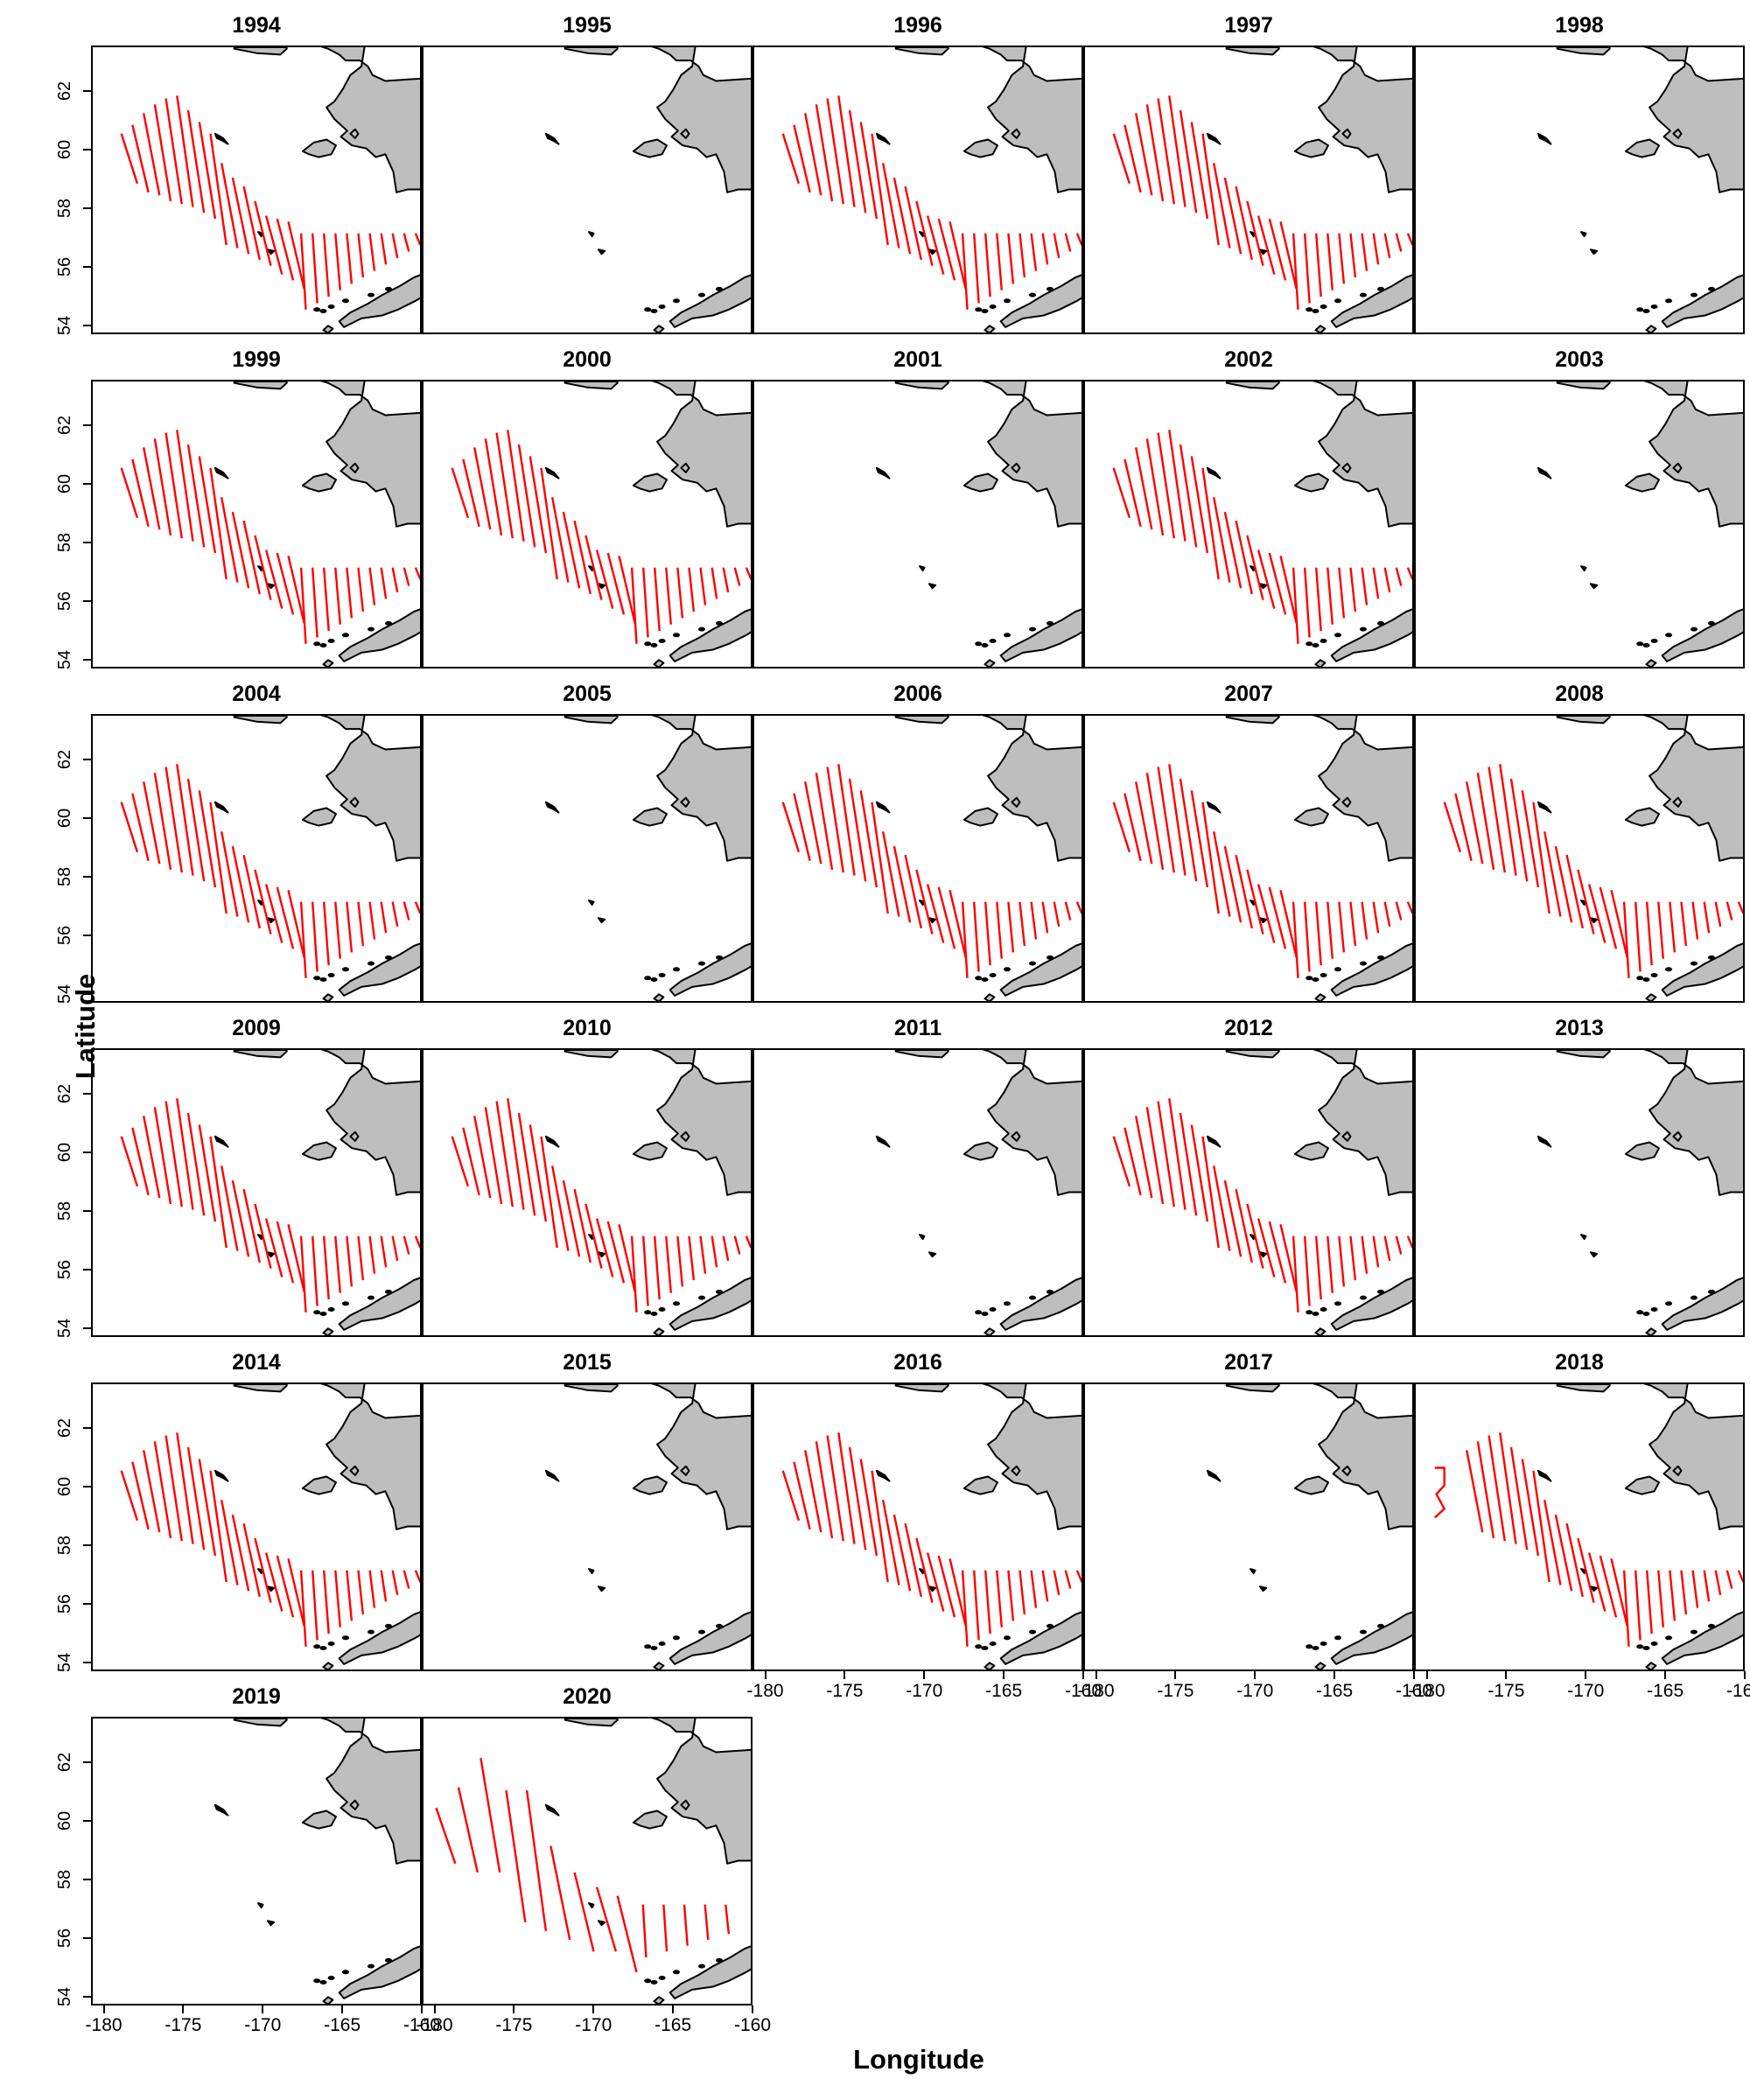 The height and width of the screenshot is (2100, 1750). Describe the element at coordinates (65, 1152) in the screenshot. I see `y-tick-label: 60` at that location.